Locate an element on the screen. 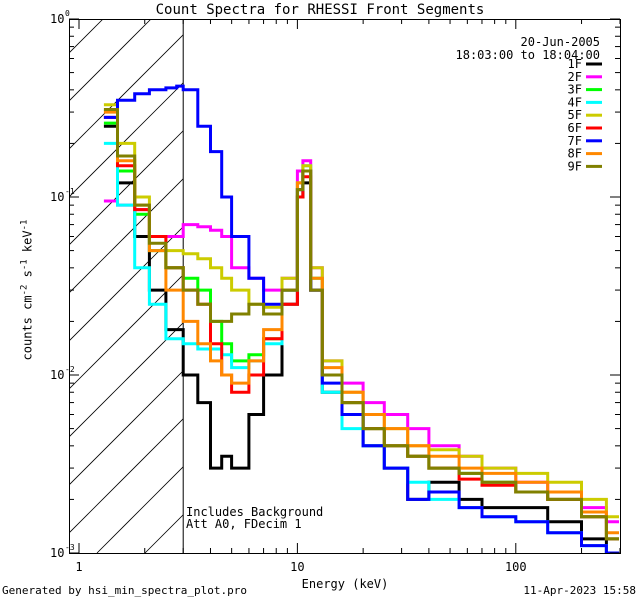 The image size is (640, 600). x-tick-label: 1 is located at coordinates (78, 567).